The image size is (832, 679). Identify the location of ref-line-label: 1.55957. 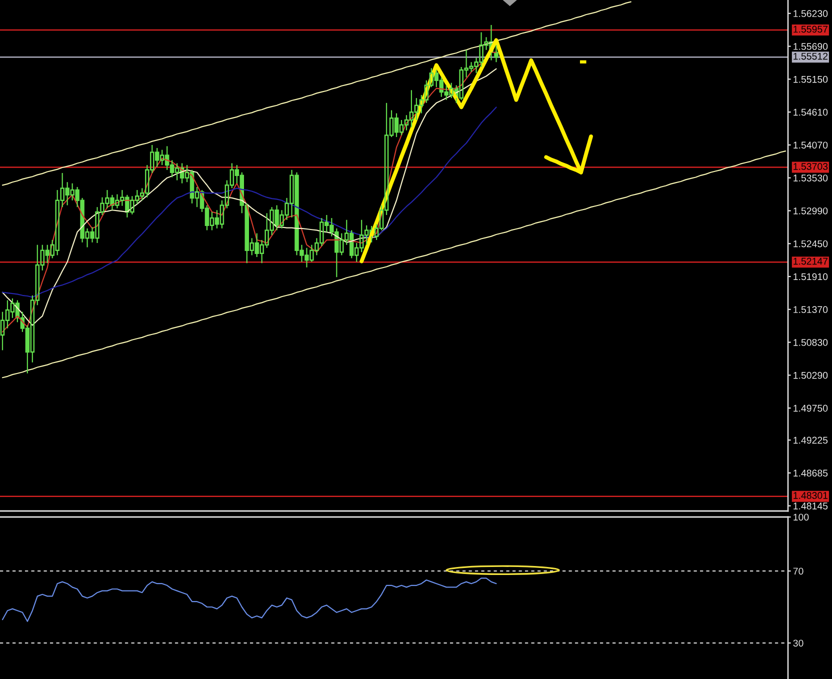
(811, 29).